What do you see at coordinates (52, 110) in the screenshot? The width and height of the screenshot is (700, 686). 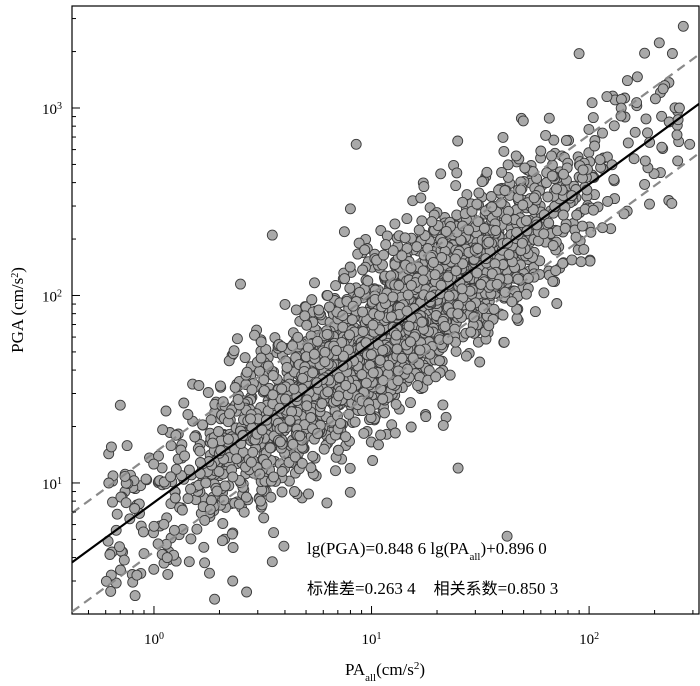 I see `y-tick-label: 103` at bounding box center [52, 110].